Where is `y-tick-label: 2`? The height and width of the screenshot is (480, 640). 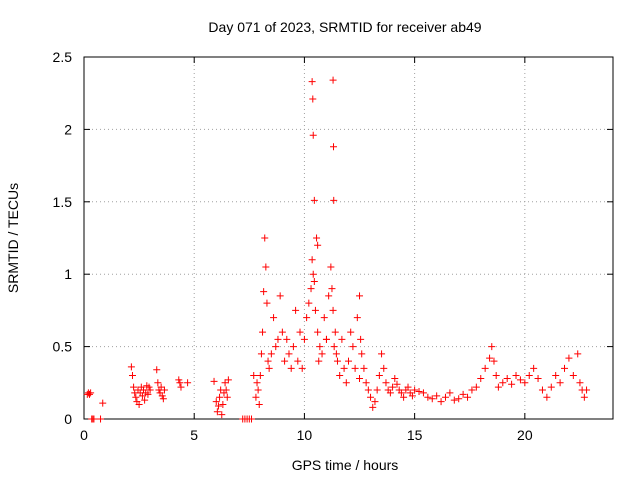
y-tick-label: 2 is located at coordinates (68, 129).